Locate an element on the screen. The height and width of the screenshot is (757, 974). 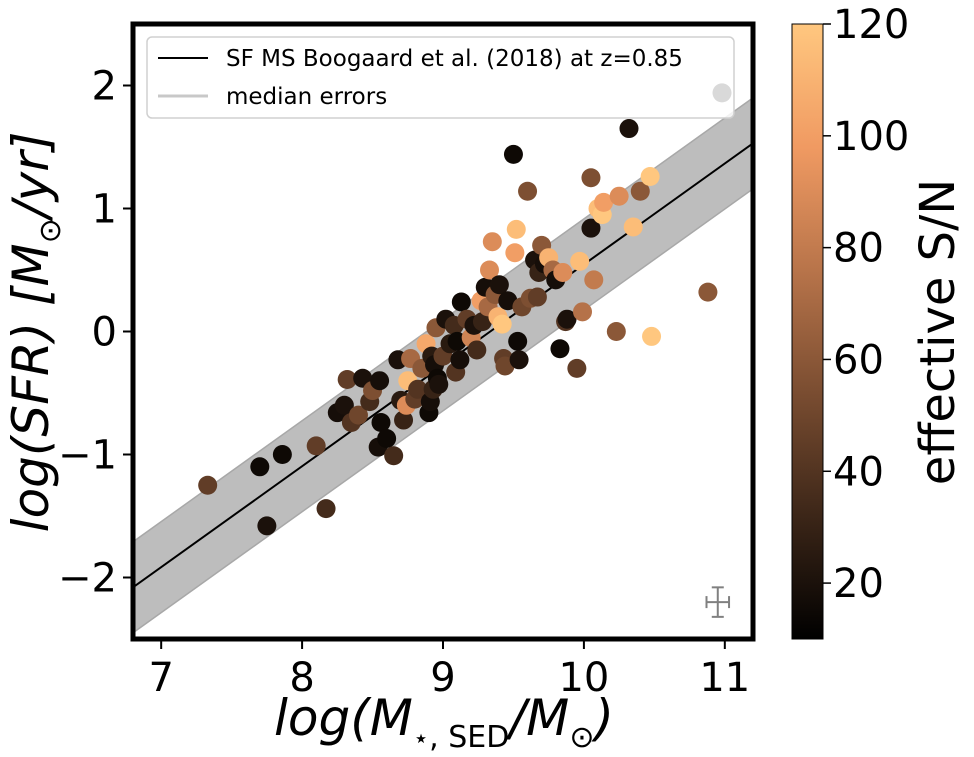
colorbar-tick-label-40: 40 is located at coordinates (858, 472).